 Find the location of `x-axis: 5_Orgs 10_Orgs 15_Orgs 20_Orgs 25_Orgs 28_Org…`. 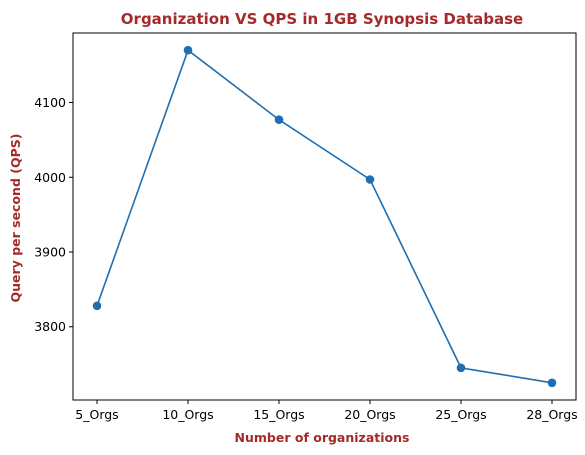

x-axis: 5_Orgs 10_Orgs 15_Orgs 20_Orgs 25_Orgs 28_Org… is located at coordinates (326, 411).